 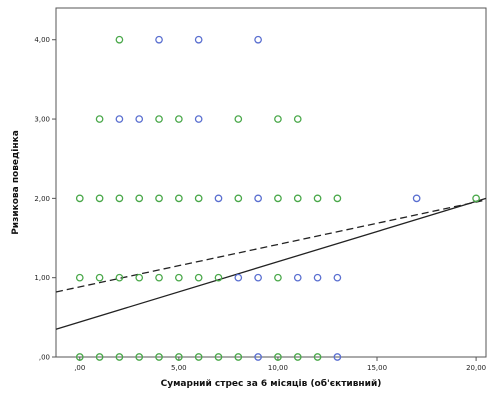 What do you see at coordinates (42, 278) in the screenshot?
I see `y-tick-label: 1,00` at bounding box center [42, 278].